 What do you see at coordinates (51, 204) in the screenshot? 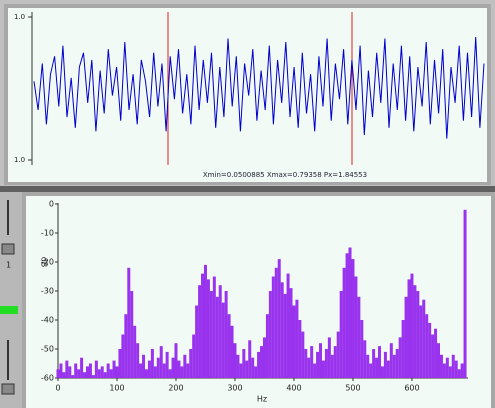
I see `y-tick-label: 0` at bounding box center [51, 204].